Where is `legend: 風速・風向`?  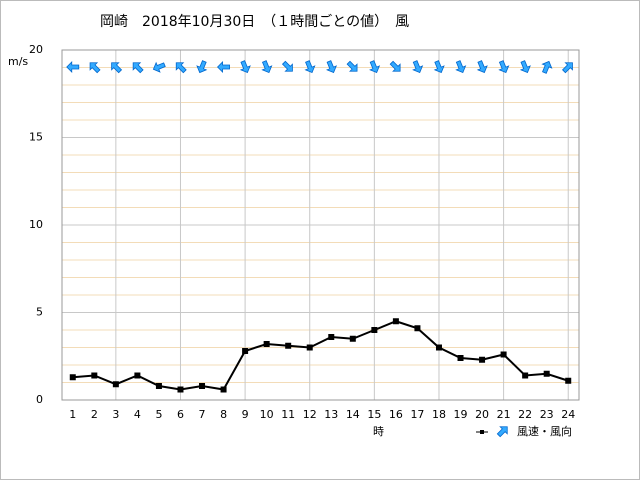 legend: 風速・風向 is located at coordinates (524, 431).